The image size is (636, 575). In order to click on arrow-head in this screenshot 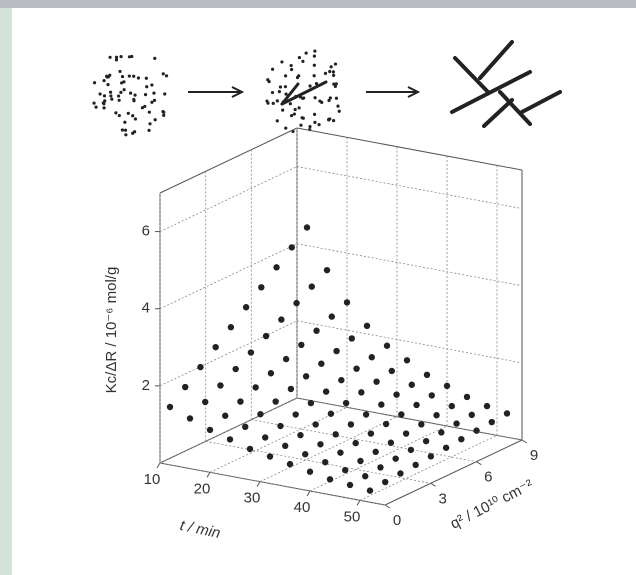, I will do `click(238, 92)`.